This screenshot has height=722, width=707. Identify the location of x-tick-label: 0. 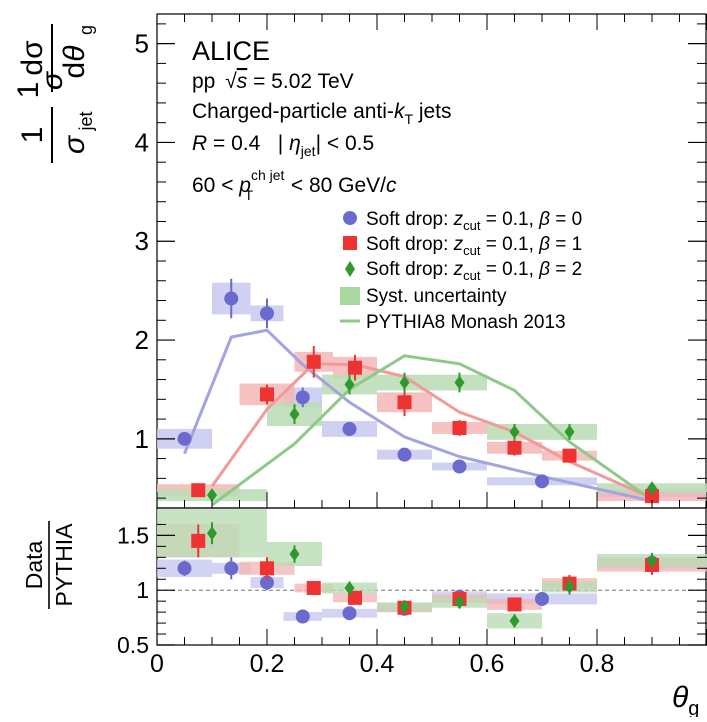
(157, 664).